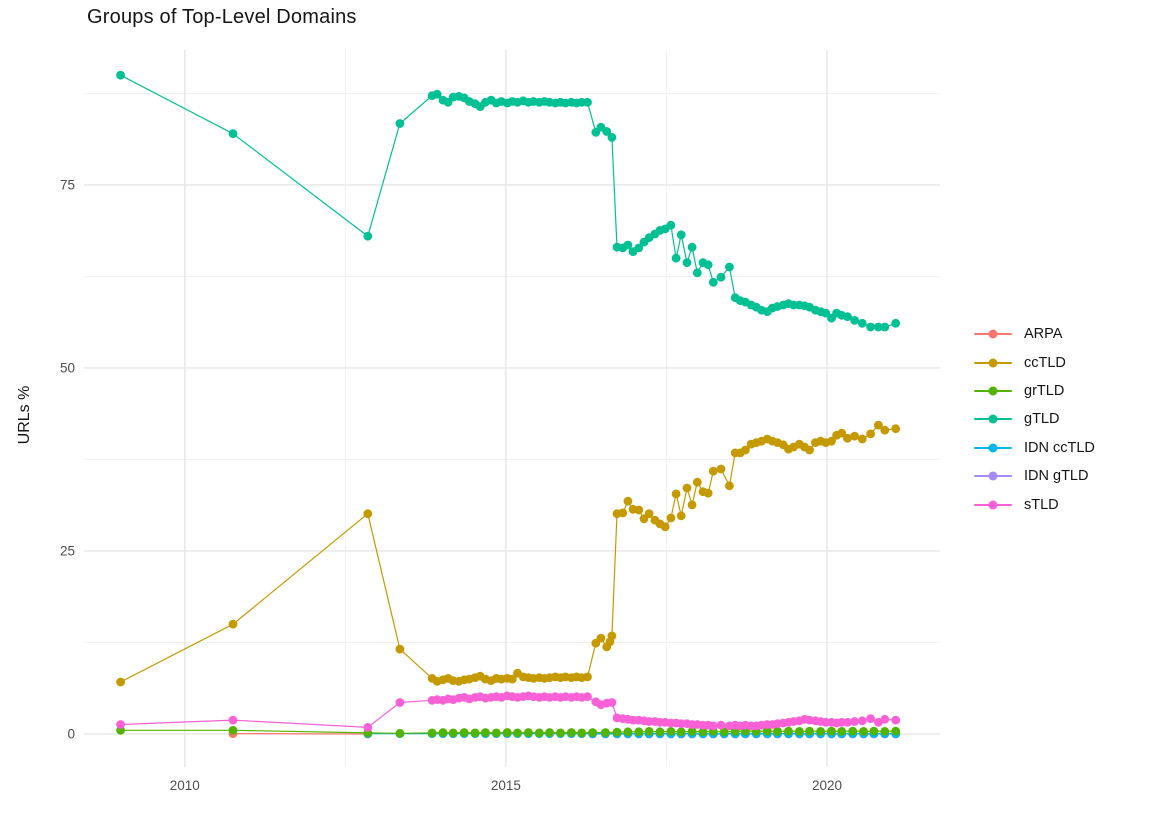  Describe the element at coordinates (67, 184) in the screenshot. I see `y-tick-label: 75` at that location.